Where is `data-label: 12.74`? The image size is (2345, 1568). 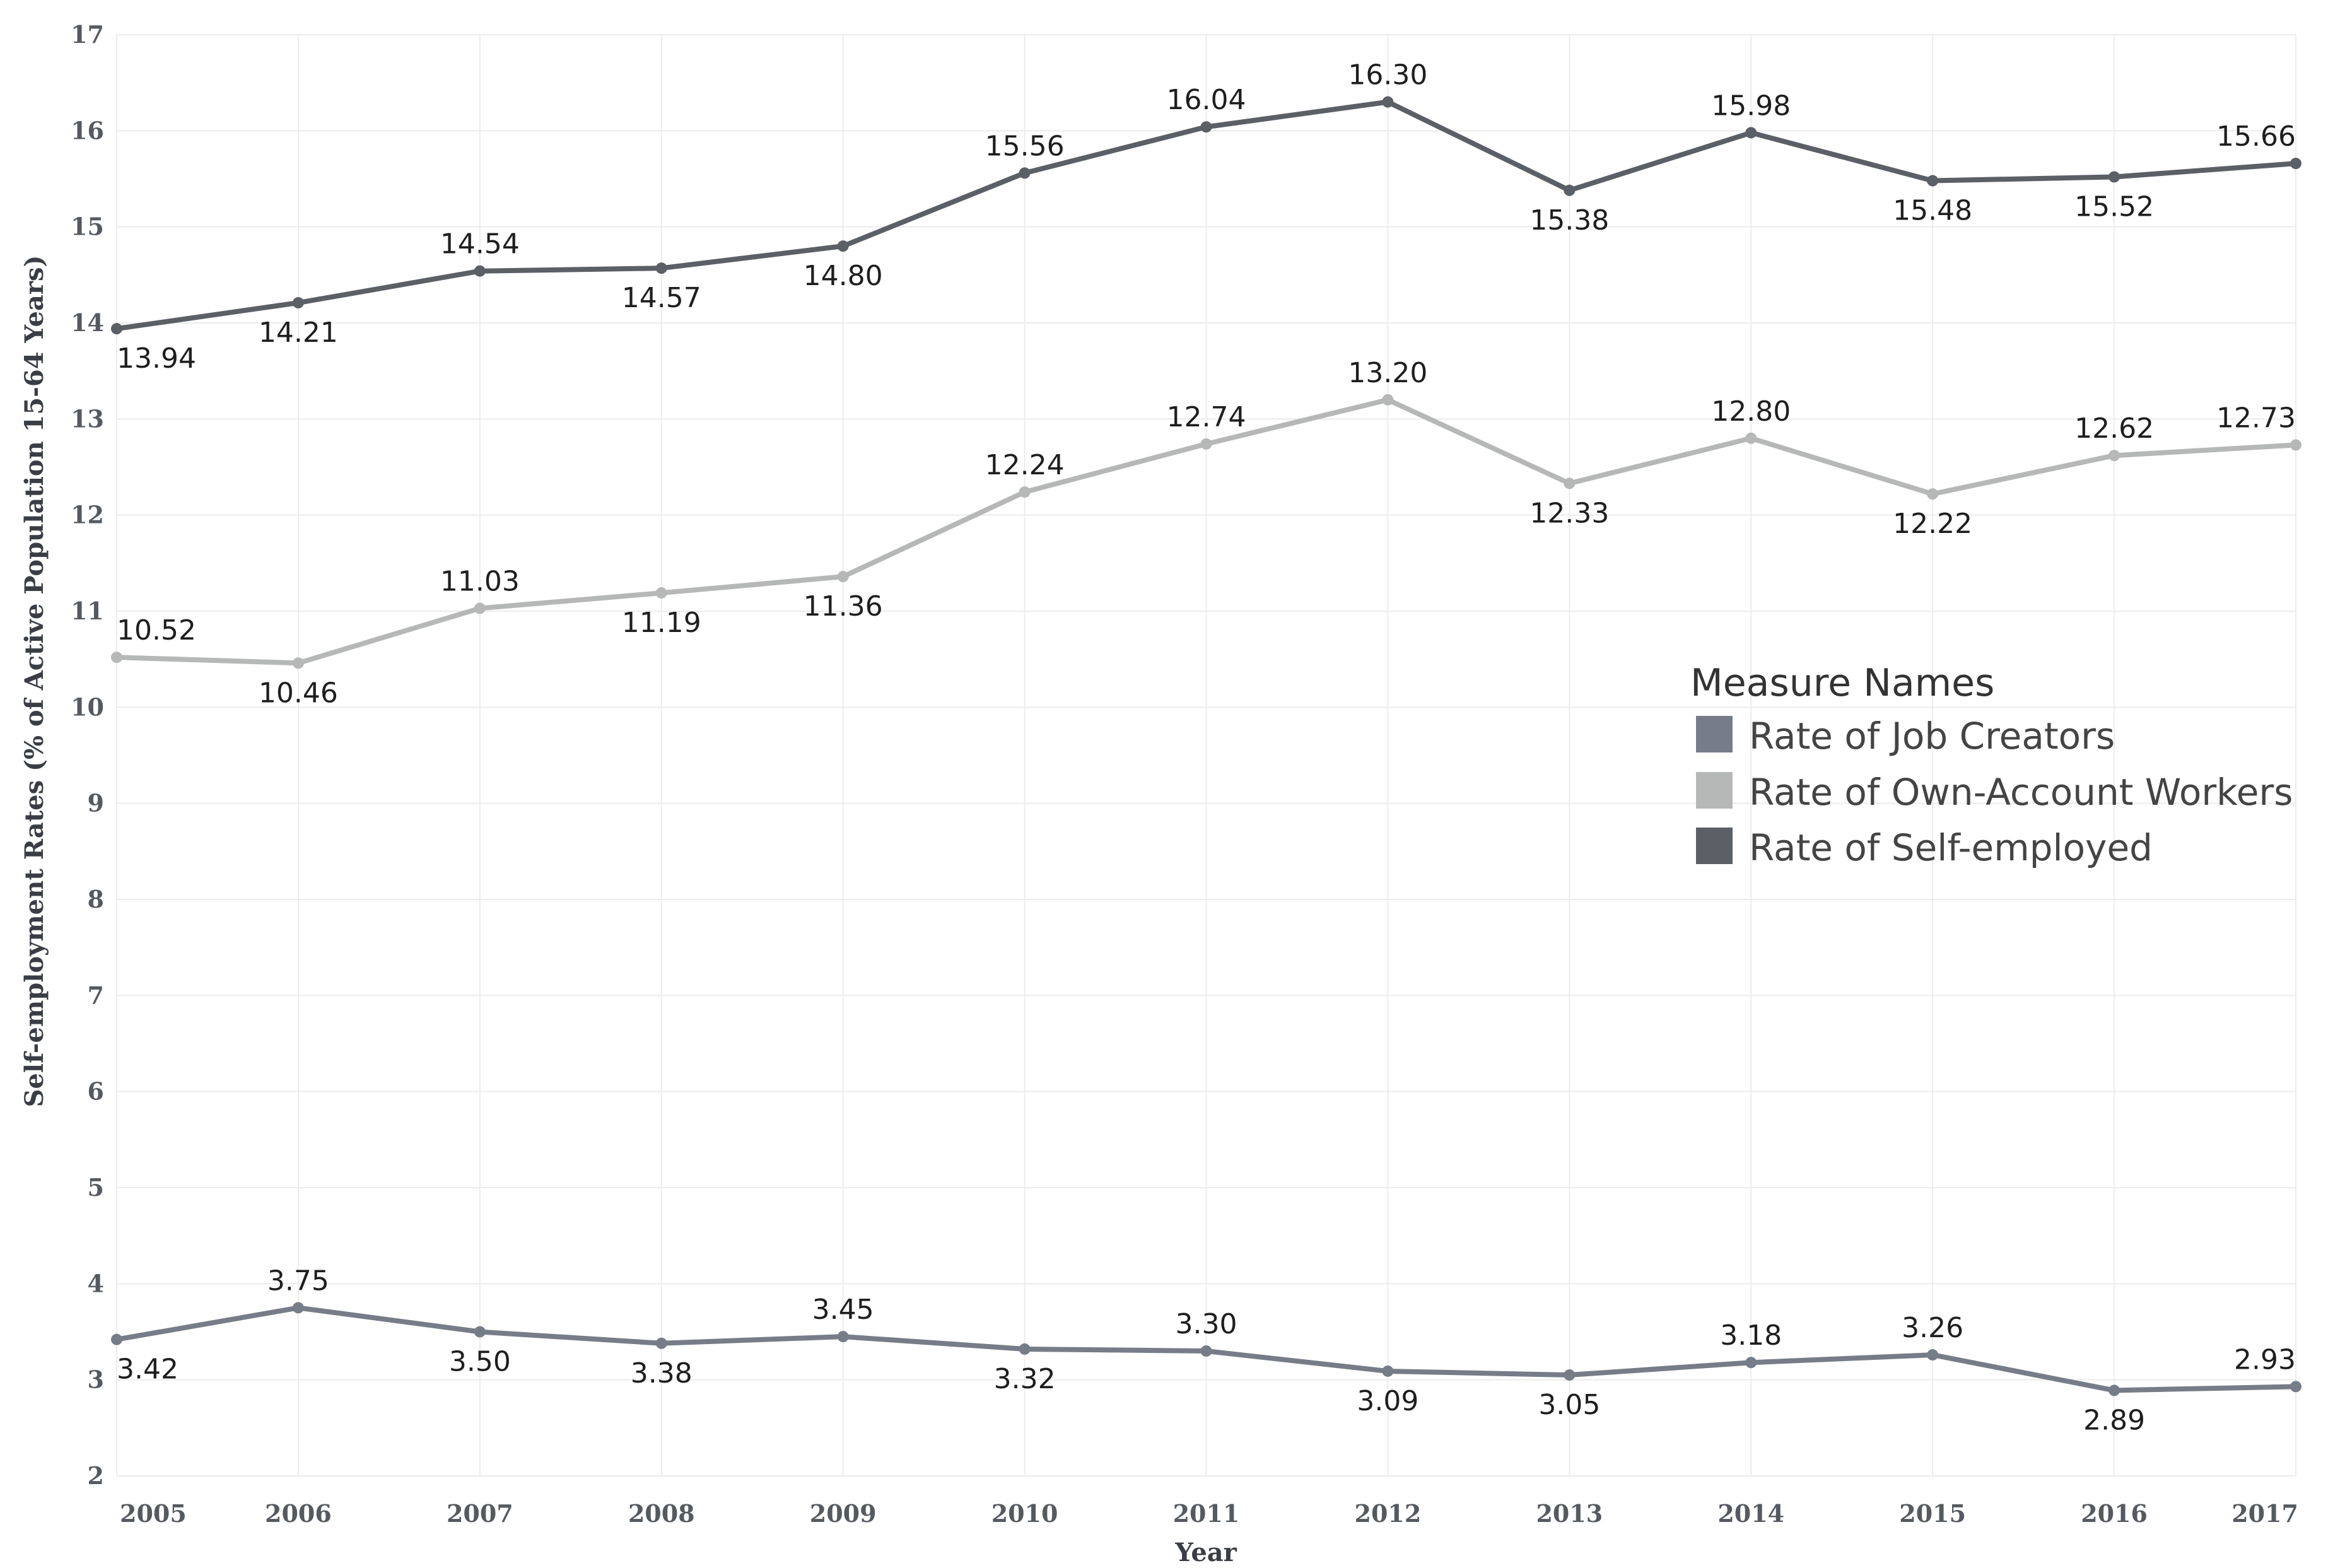
data-label: 12.74 is located at coordinates (1207, 417).